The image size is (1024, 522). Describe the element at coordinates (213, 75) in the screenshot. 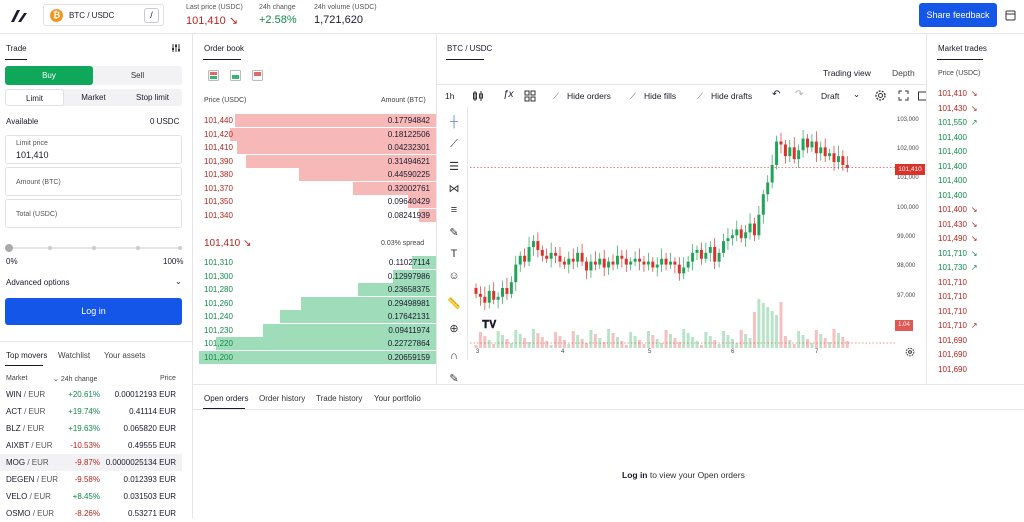

I see `both-sides-view-icon` at that location.